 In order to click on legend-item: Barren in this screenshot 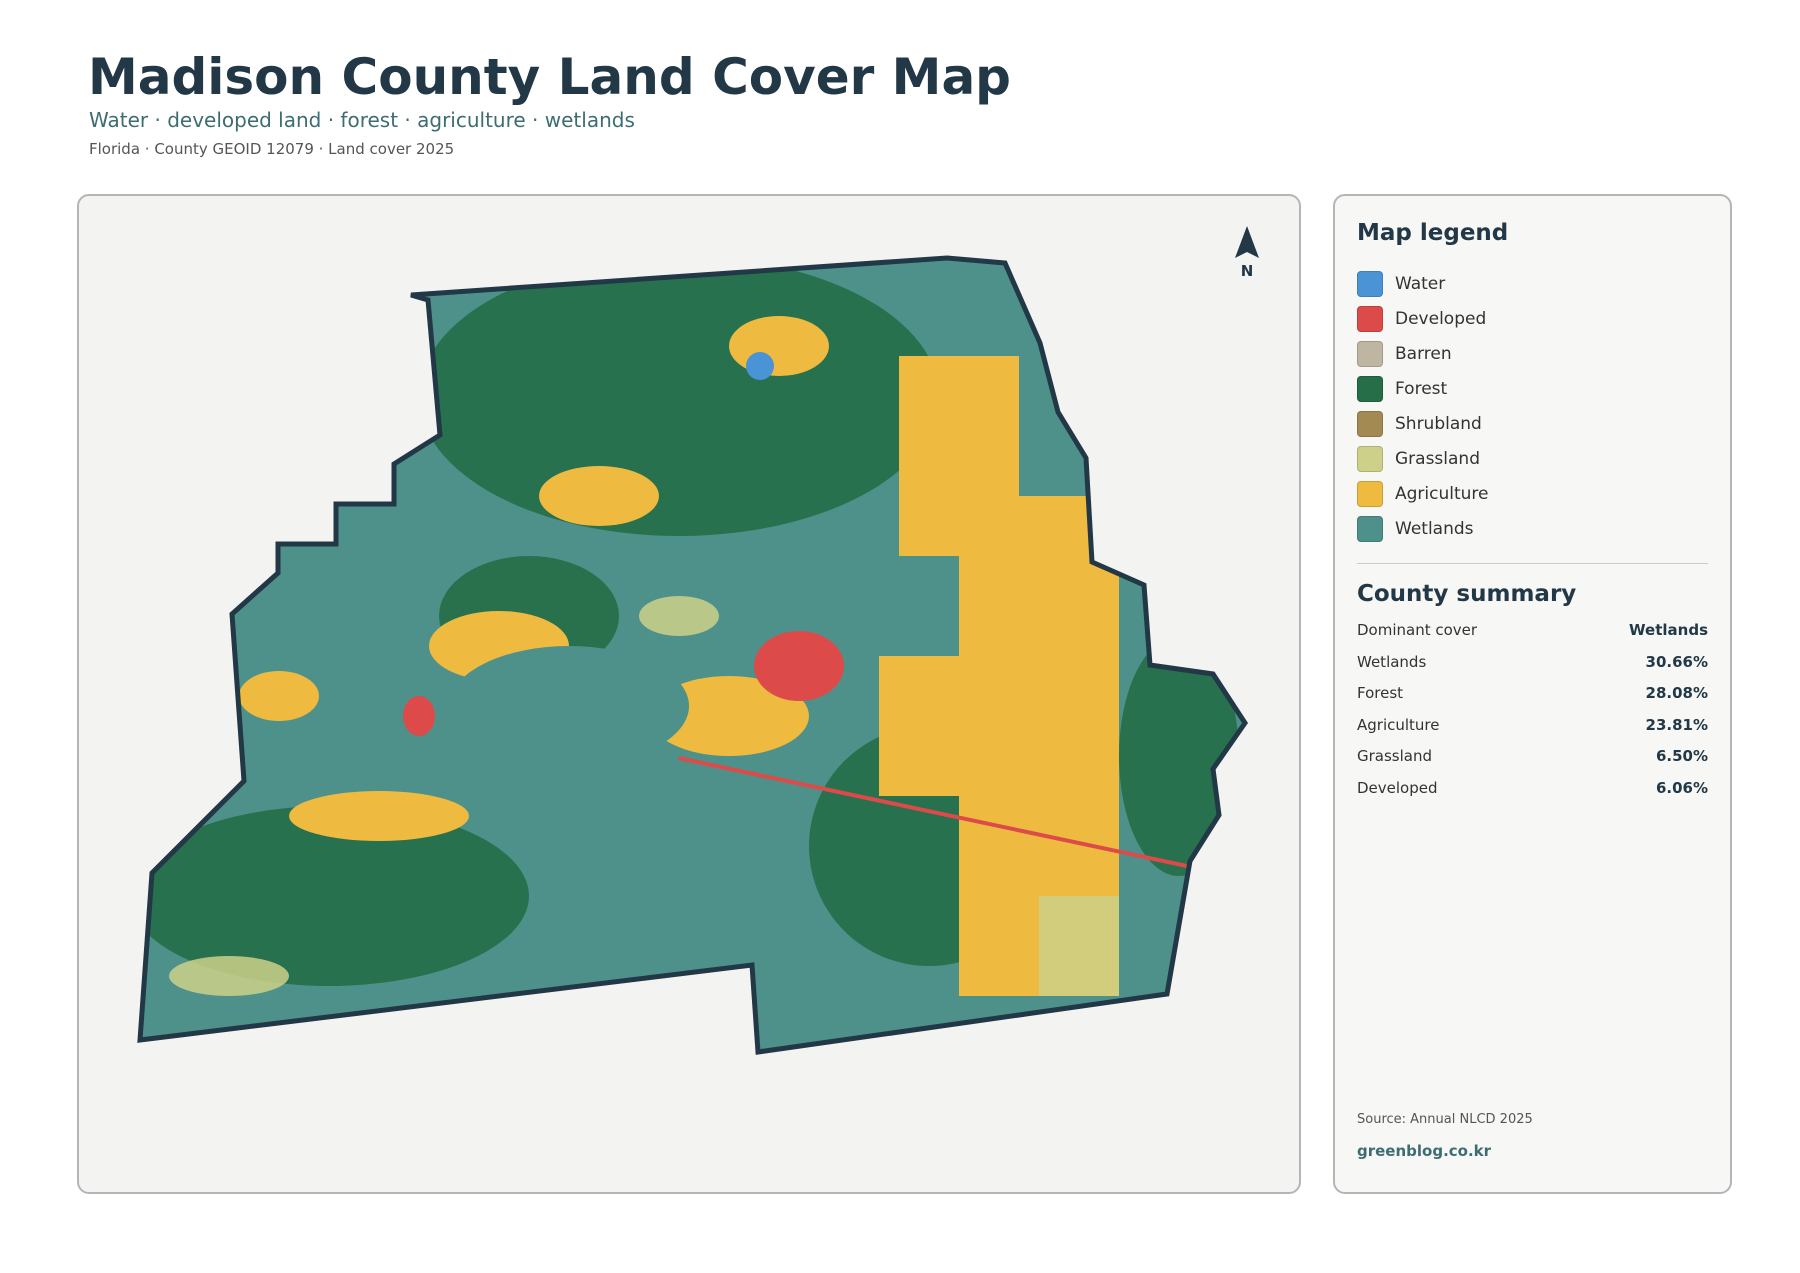, I will do `click(1423, 353)`.